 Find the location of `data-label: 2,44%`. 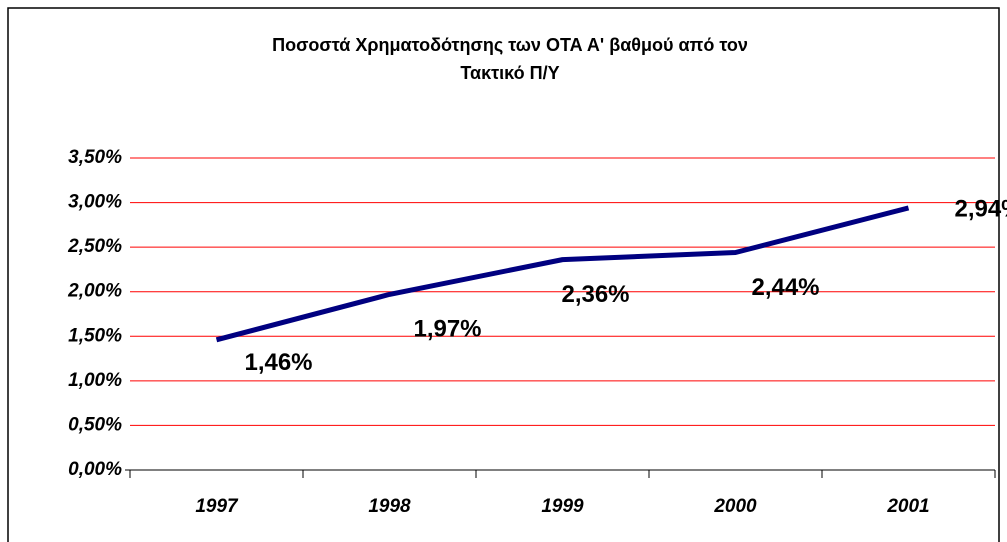

data-label: 2,44% is located at coordinates (785, 287).